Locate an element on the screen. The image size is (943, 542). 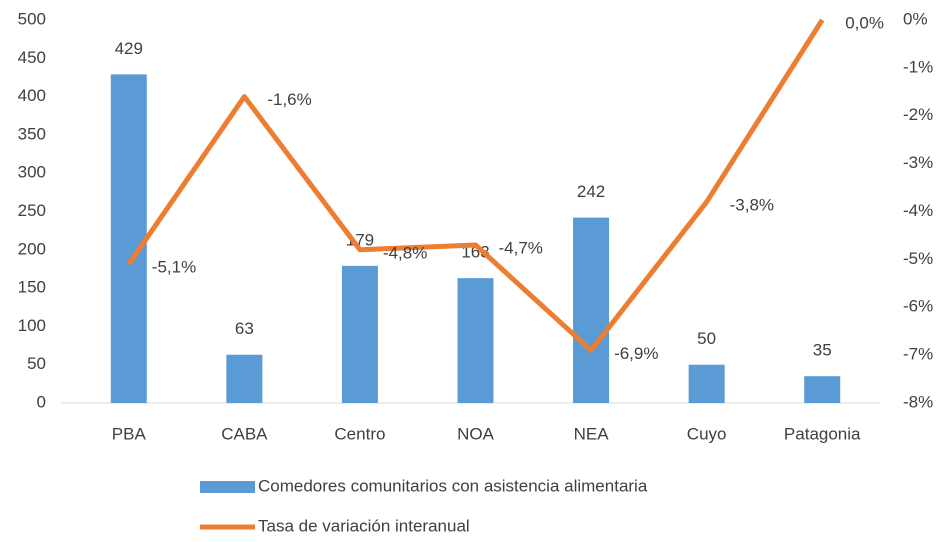
y2-tick-label: -3% is located at coordinates (918, 162).